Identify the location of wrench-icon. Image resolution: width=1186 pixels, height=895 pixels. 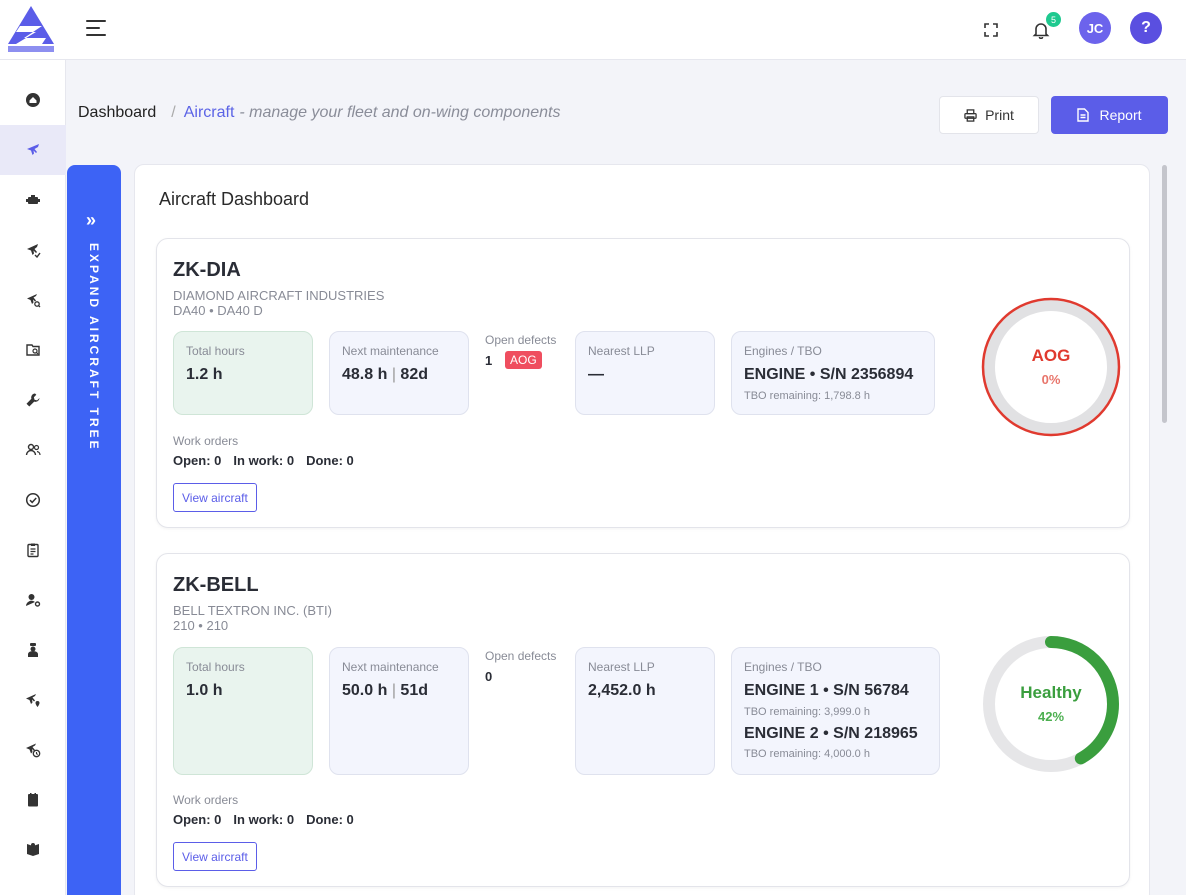
(33, 400).